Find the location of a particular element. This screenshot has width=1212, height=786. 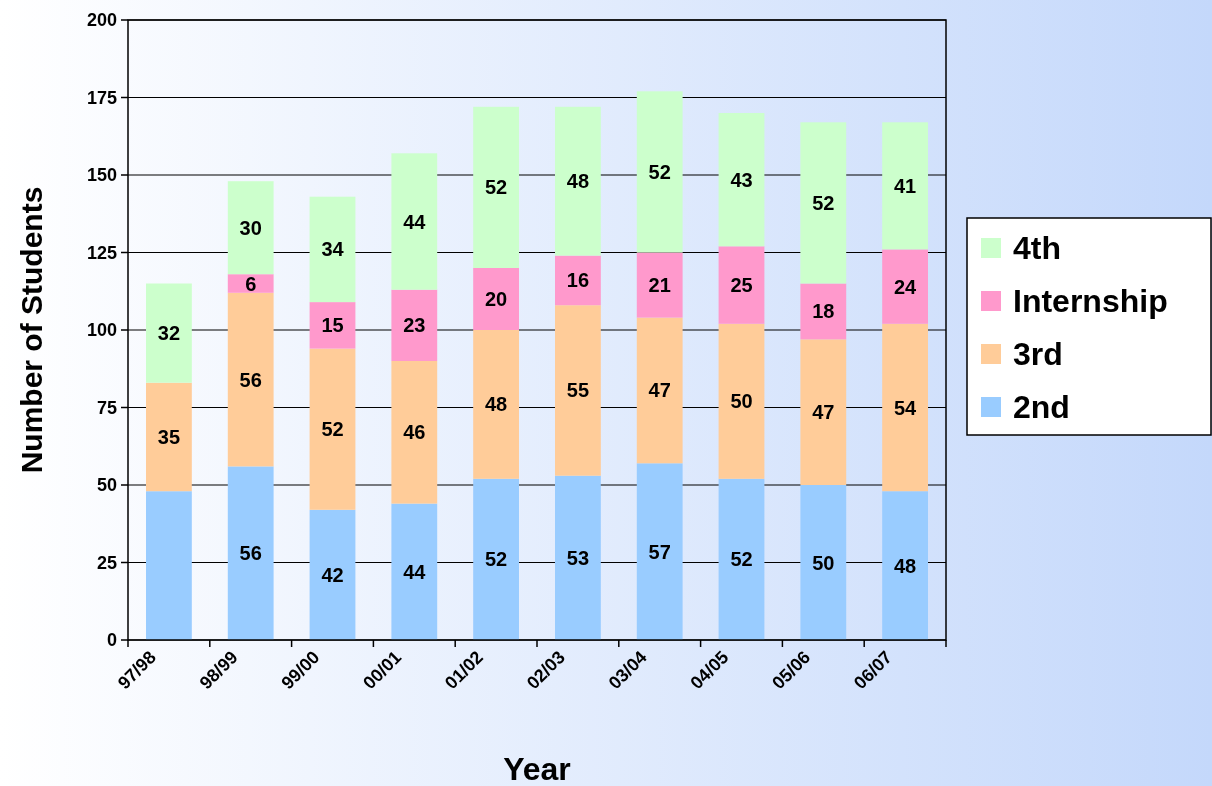

data-label: 6 is located at coordinates (251, 283).